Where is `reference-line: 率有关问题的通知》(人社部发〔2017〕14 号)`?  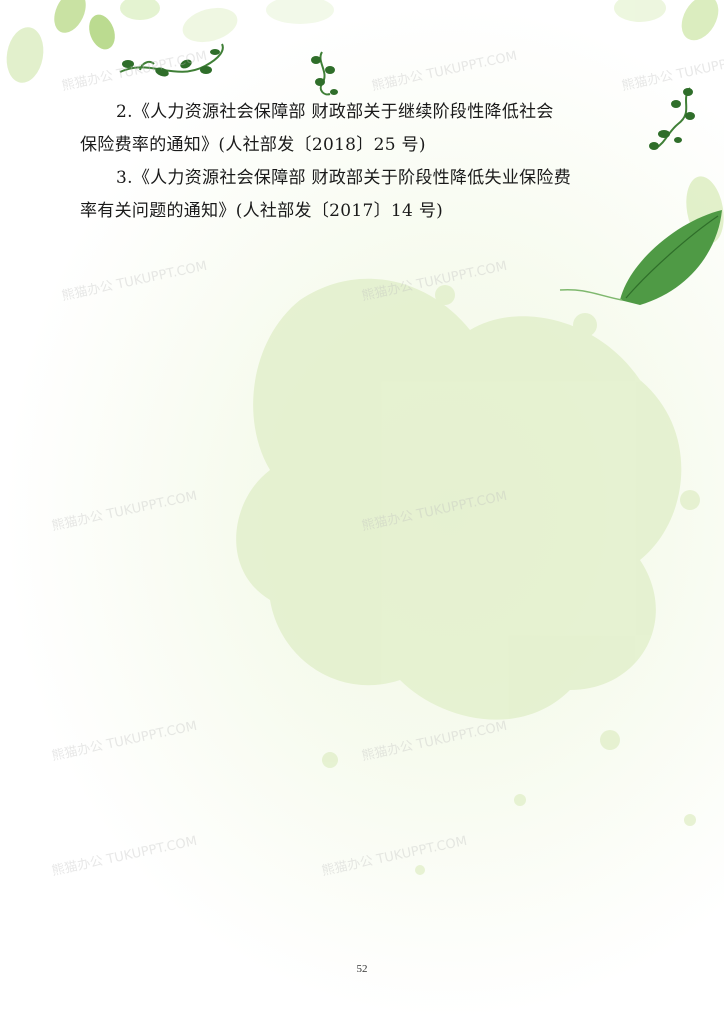 reference-line: 率有关问题的通知》(人社部发〔2017〕14 号) is located at coordinates (262, 211).